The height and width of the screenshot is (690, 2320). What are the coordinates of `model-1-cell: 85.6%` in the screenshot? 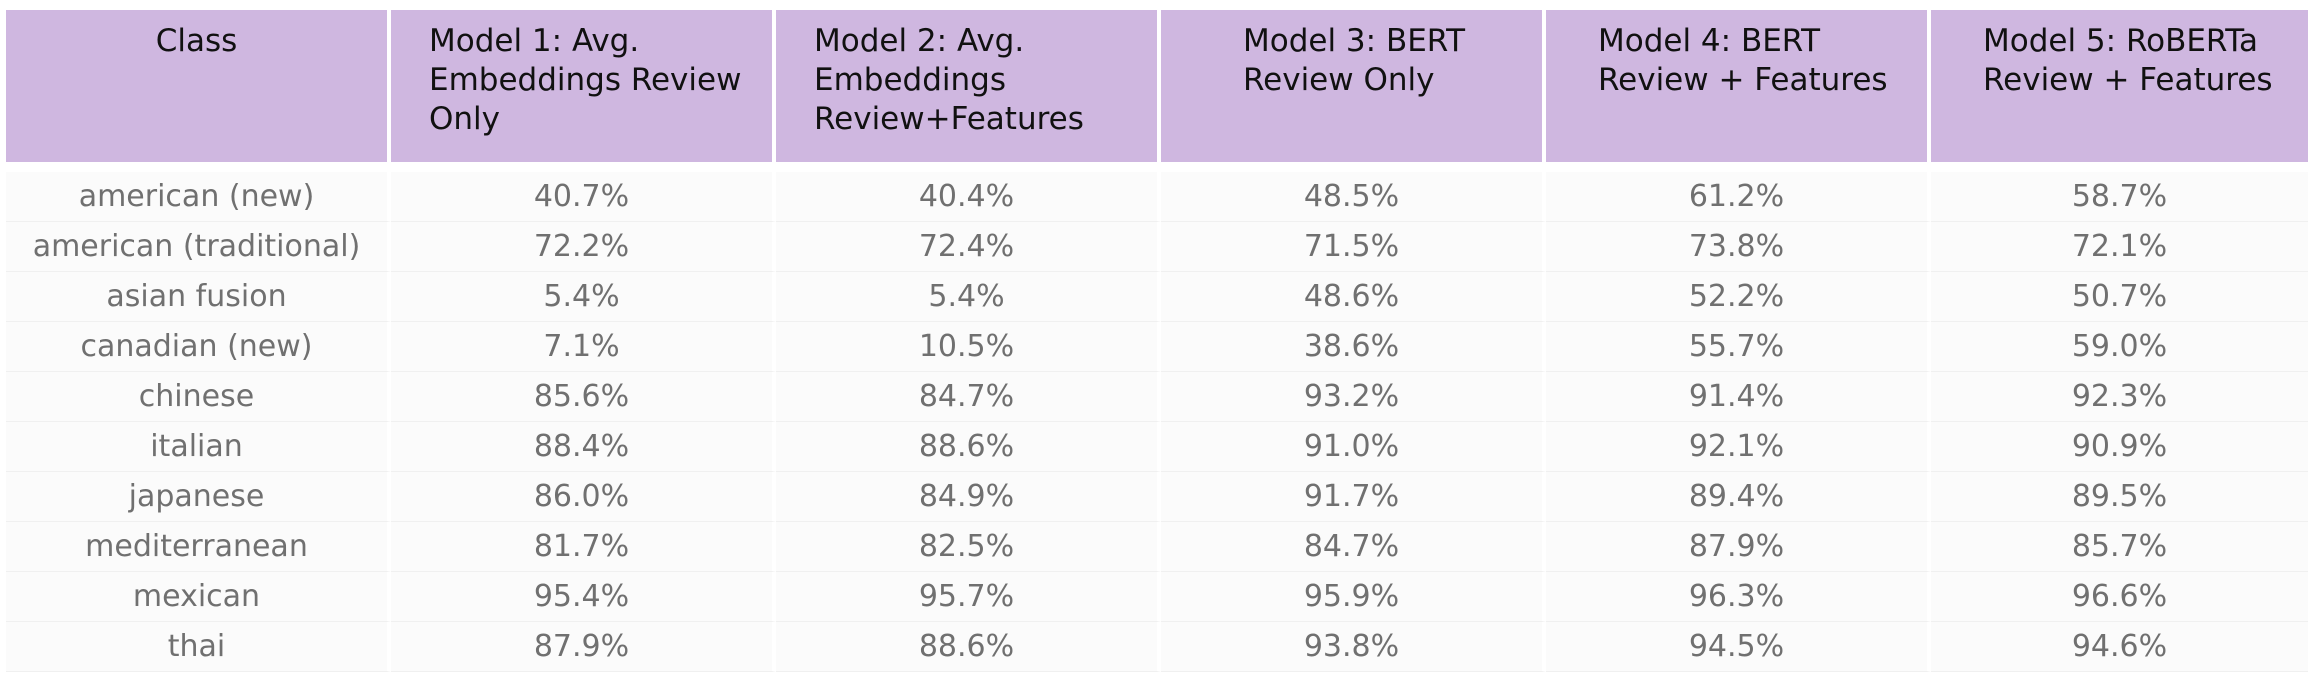 It's located at (583, 397).